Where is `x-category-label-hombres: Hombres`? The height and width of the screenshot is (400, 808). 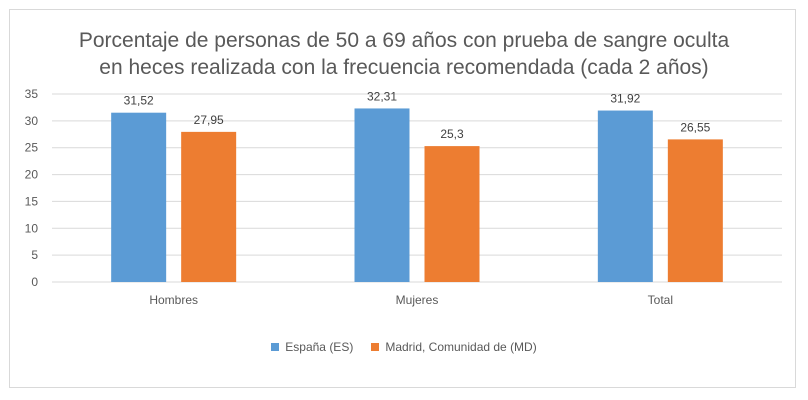 x-category-label-hombres: Hombres is located at coordinates (173, 300).